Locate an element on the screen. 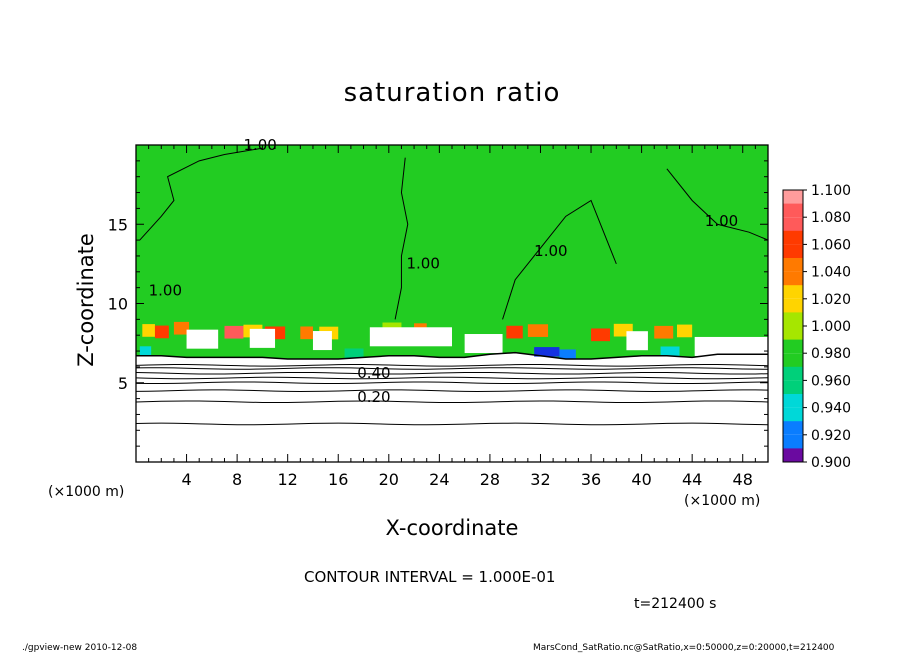 Image resolution: width=904 pixels, height=654 pixels. contour-label: 0.40 is located at coordinates (373, 373).